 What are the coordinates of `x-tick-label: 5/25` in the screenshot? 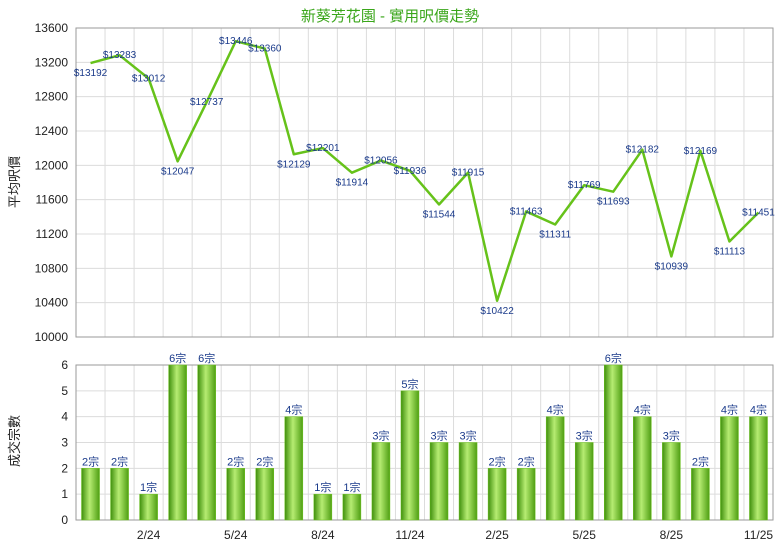 It's located at (585, 535).